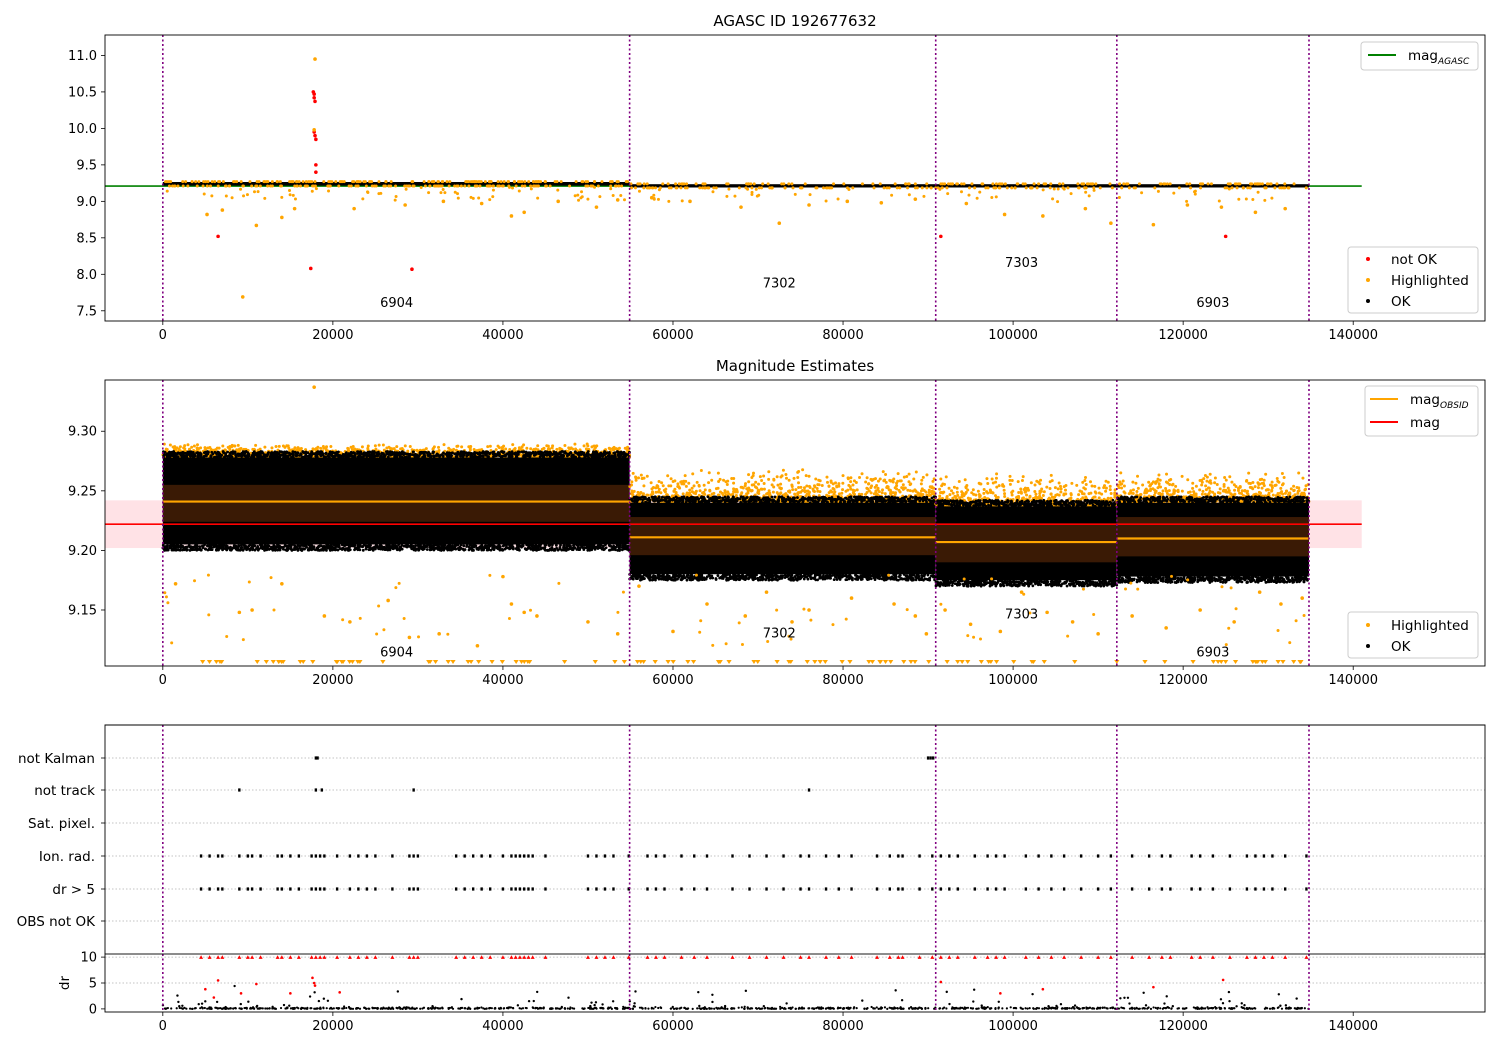 The image size is (1500, 1050). I want to click on y-tick-label: 9.5, so click(86, 165).